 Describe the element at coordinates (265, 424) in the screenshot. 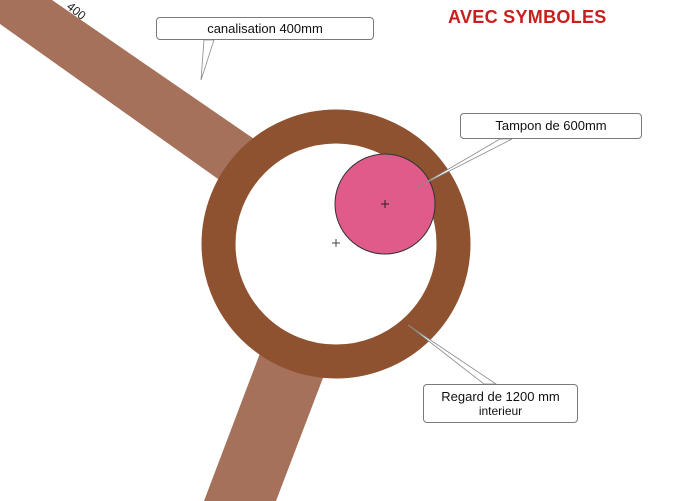

I see `pipe-lower` at that location.